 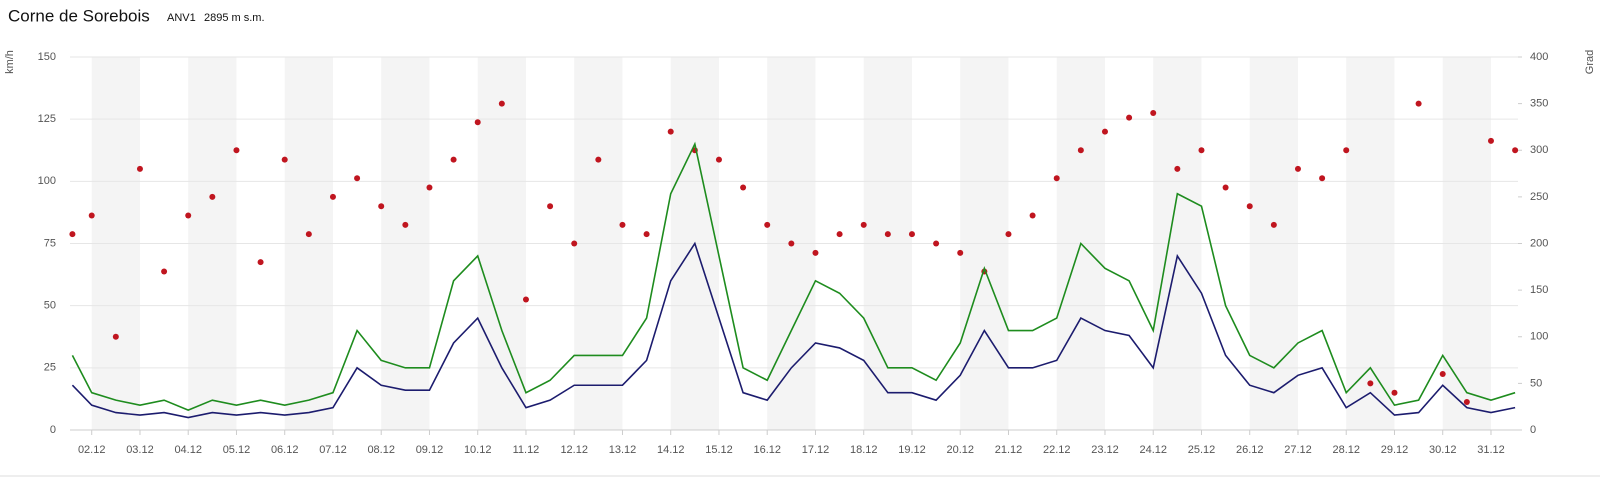 I want to click on x-tick-label: 02.12, so click(x=92, y=450).